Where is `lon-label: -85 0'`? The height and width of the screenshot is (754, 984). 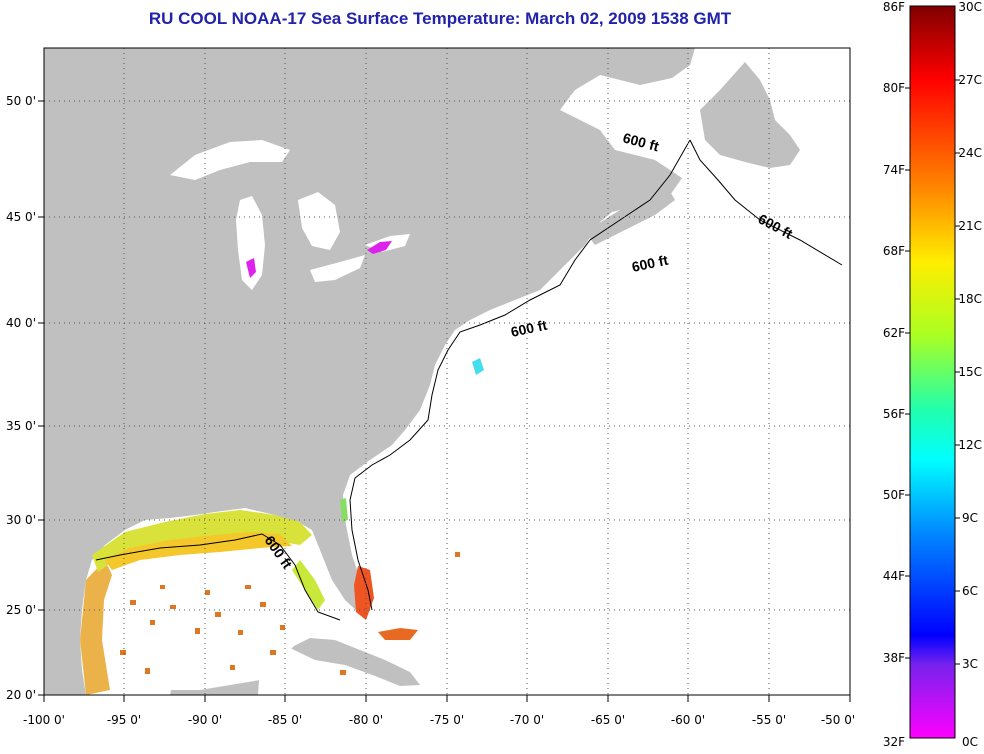 lon-label: -85 0' is located at coordinates (285, 720).